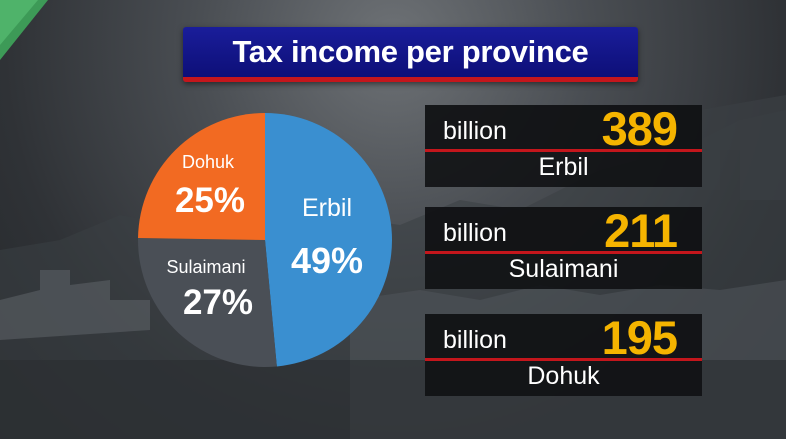 This screenshot has width=786, height=439. What do you see at coordinates (743, 147) in the screenshot?
I see `arch-structure` at bounding box center [743, 147].